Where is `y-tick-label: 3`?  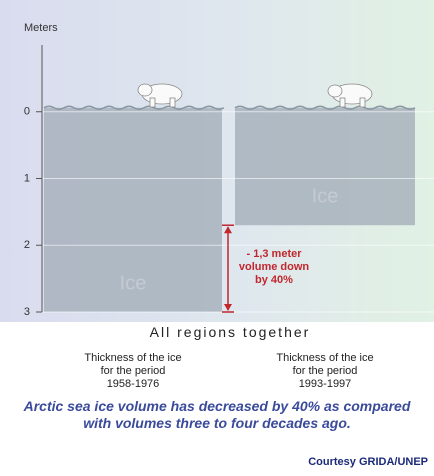
y-tick-label: 3 is located at coordinates (27, 312).